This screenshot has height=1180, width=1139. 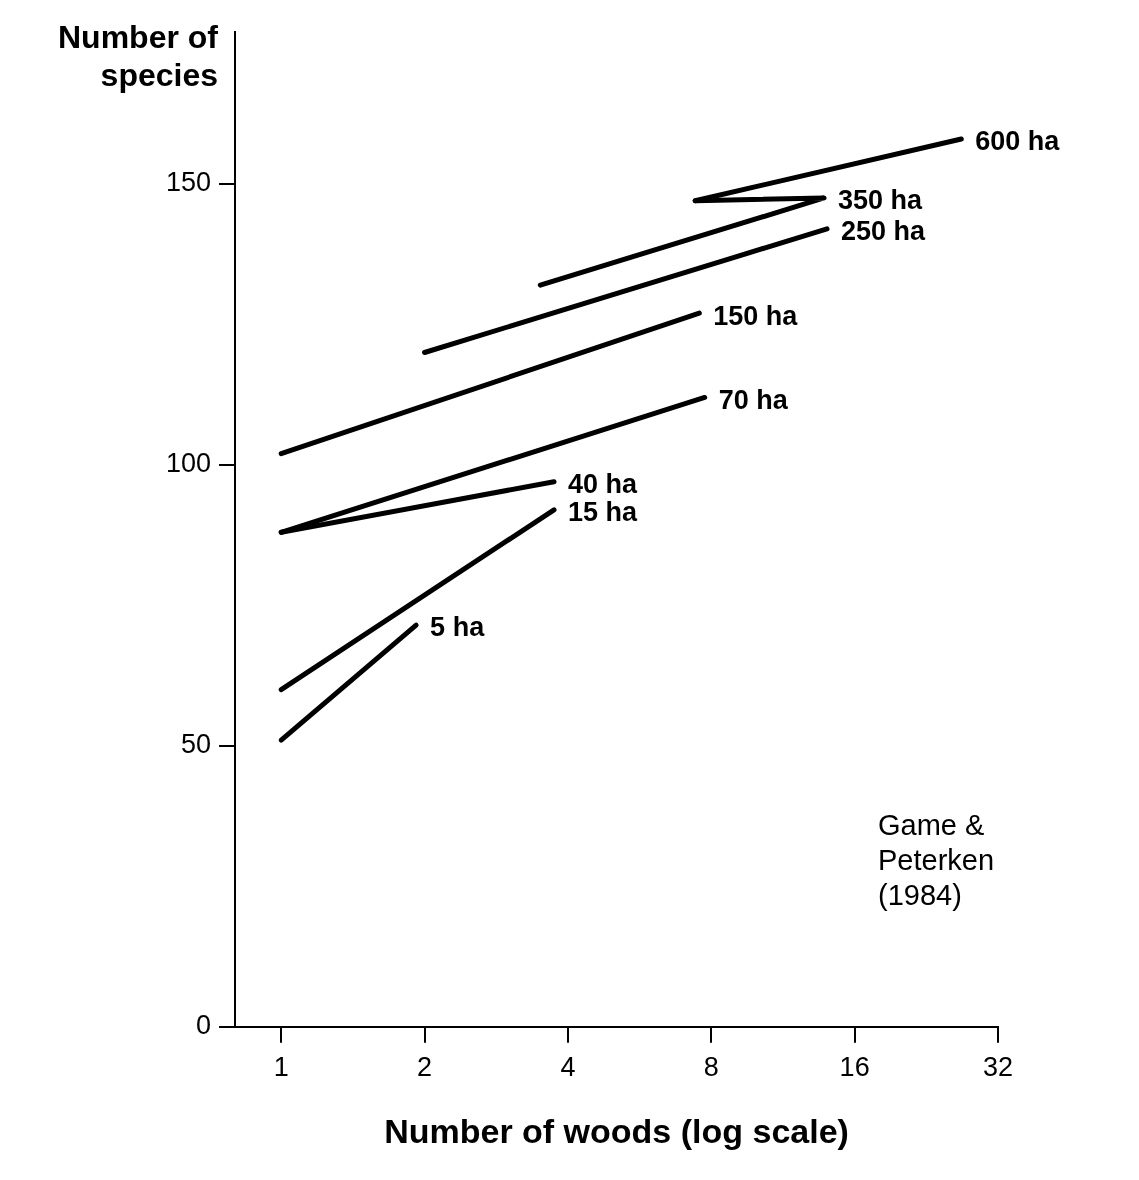 What do you see at coordinates (884, 231) in the screenshot?
I see `series-label: 250 ha` at bounding box center [884, 231].